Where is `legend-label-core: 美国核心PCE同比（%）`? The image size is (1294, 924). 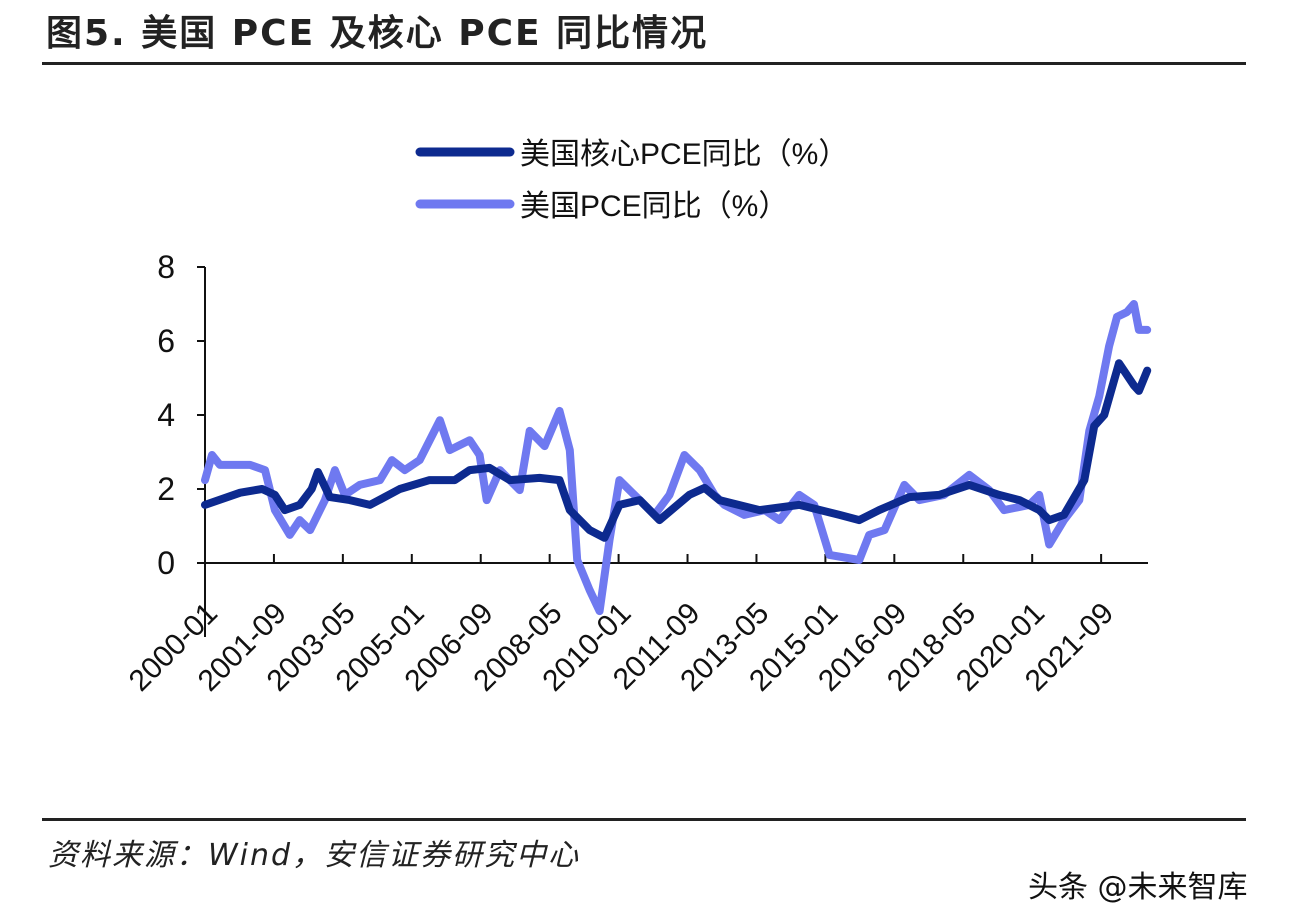
legend-label-core: 美国核心PCE同比（%） is located at coordinates (684, 154).